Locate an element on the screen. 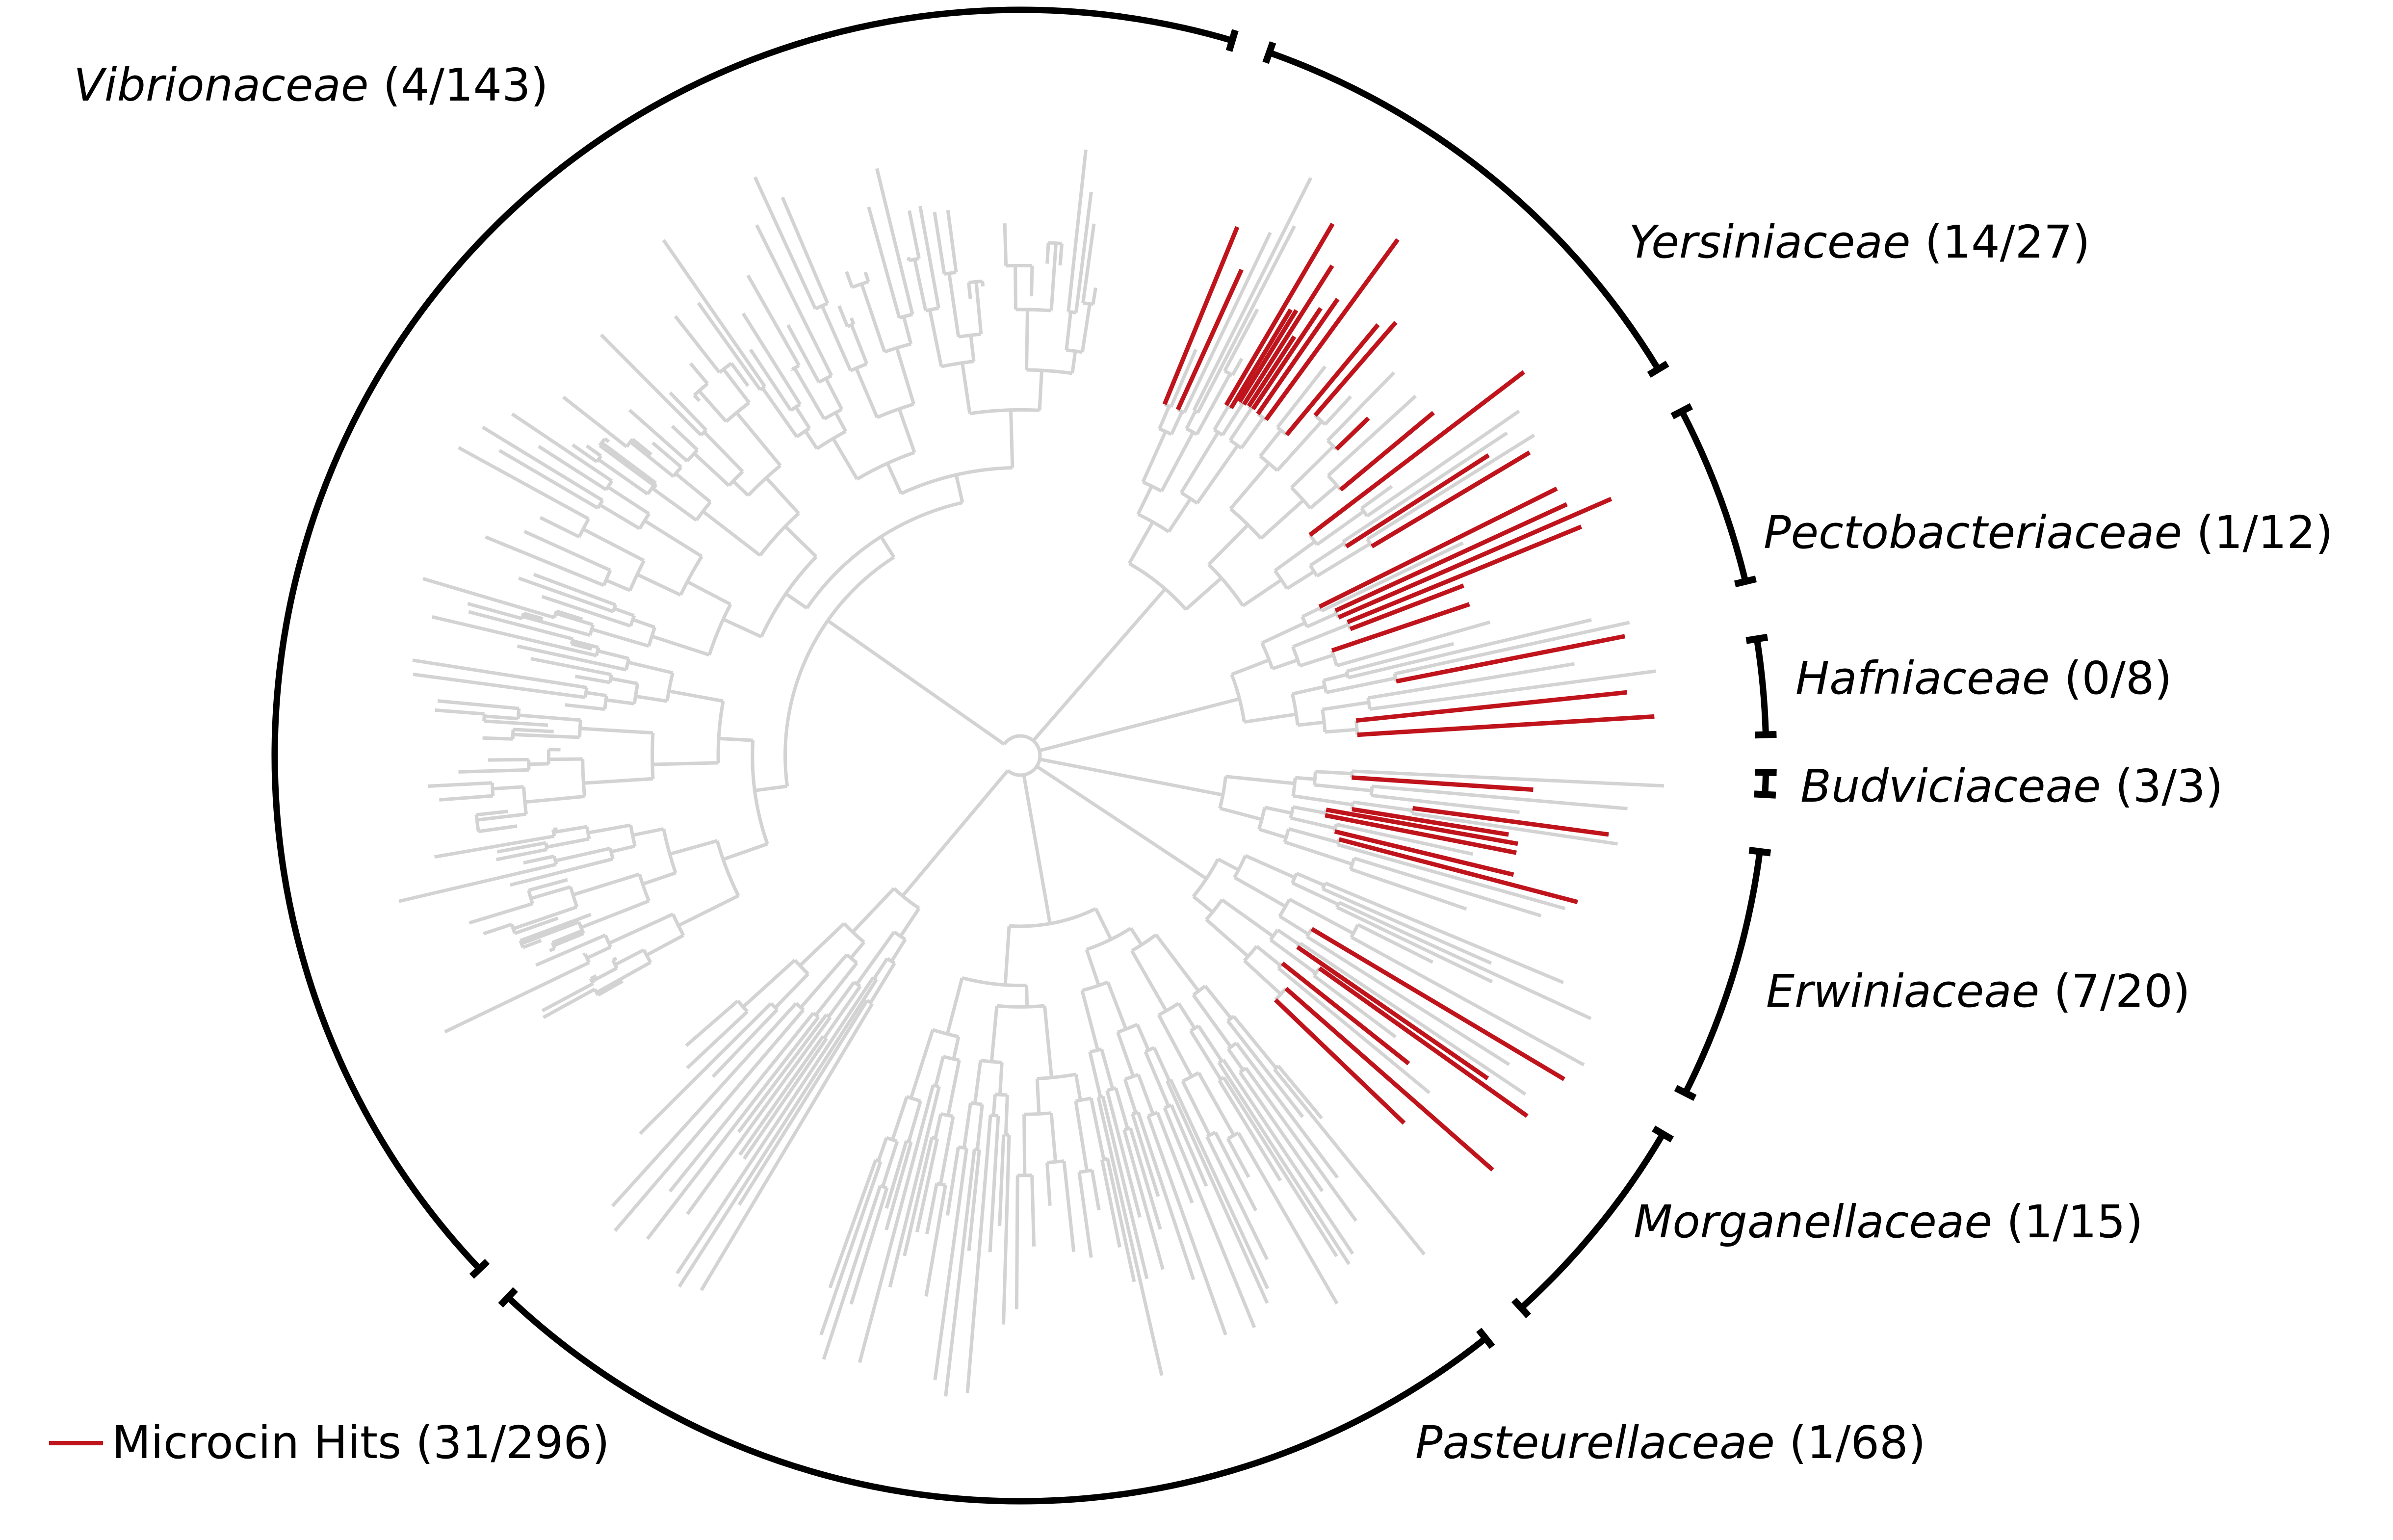 The height and width of the screenshot is (1540, 2393). clade-arc-erwiniaceae is located at coordinates (1723, 972).